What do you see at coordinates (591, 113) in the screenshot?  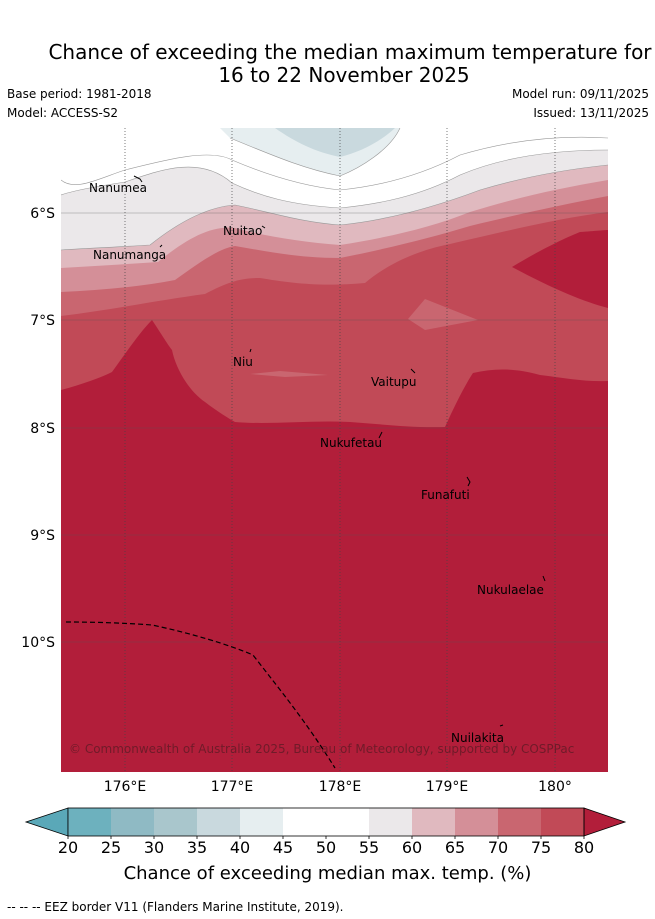 I see `issued-date: Issued: 13/11/2025` at bounding box center [591, 113].